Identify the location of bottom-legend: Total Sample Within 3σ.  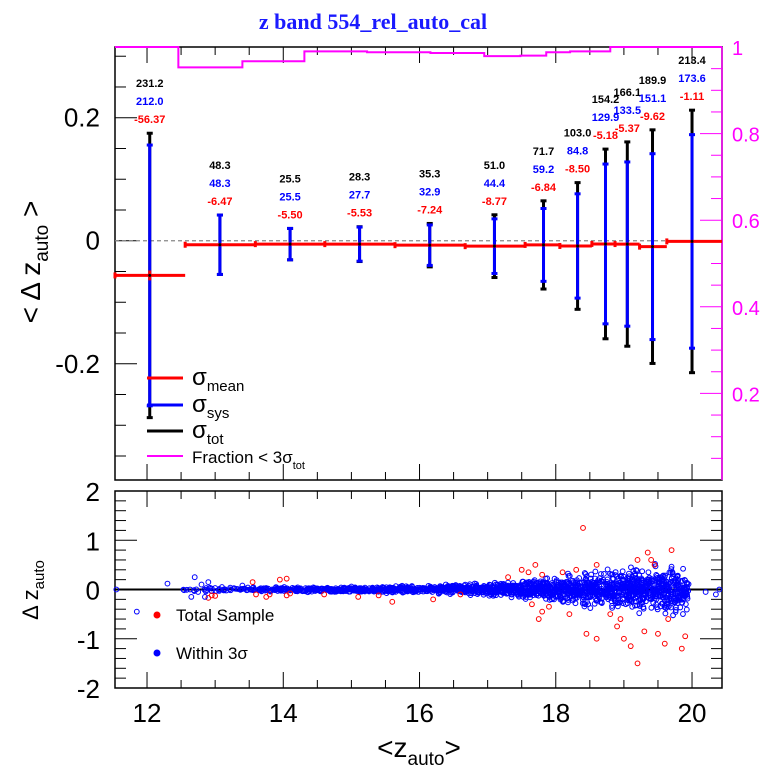
(213, 634).